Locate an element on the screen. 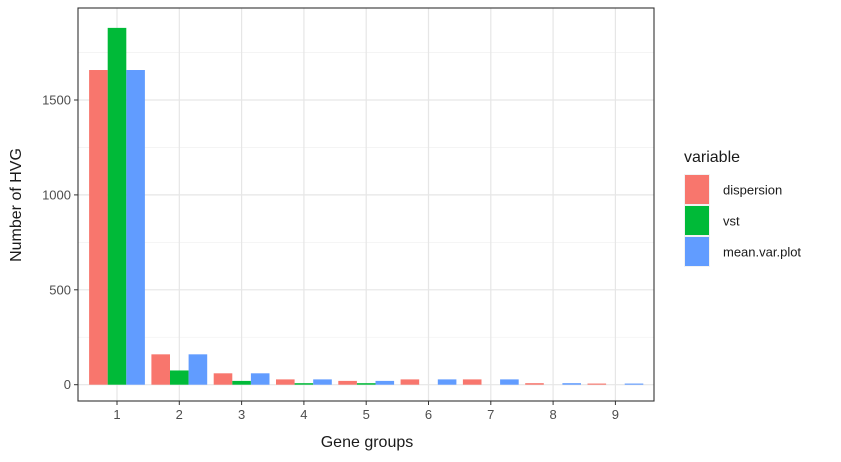 Image resolution: width=841 pixels, height=462 pixels. legend-label: mean.var.plot is located at coordinates (762, 252).